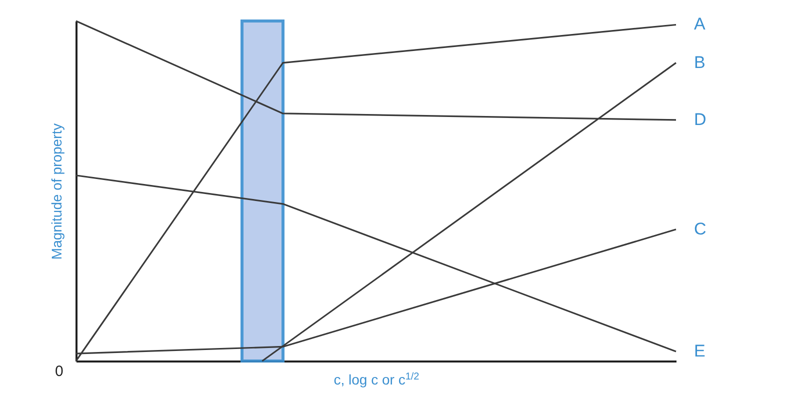 The width and height of the screenshot is (787, 417). Describe the element at coordinates (56, 191) in the screenshot. I see `y-axis-title: Magnitude of property` at that location.